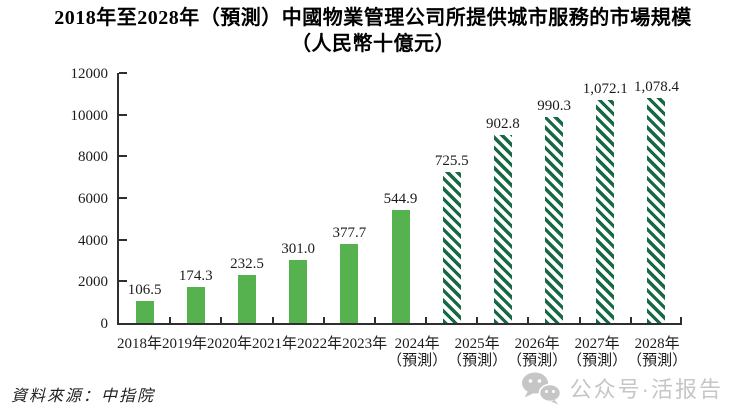 Image resolution: width=746 pixels, height=415 pixels. What do you see at coordinates (349, 233) in the screenshot?
I see `bar-value-label: 377.7` at bounding box center [349, 233].